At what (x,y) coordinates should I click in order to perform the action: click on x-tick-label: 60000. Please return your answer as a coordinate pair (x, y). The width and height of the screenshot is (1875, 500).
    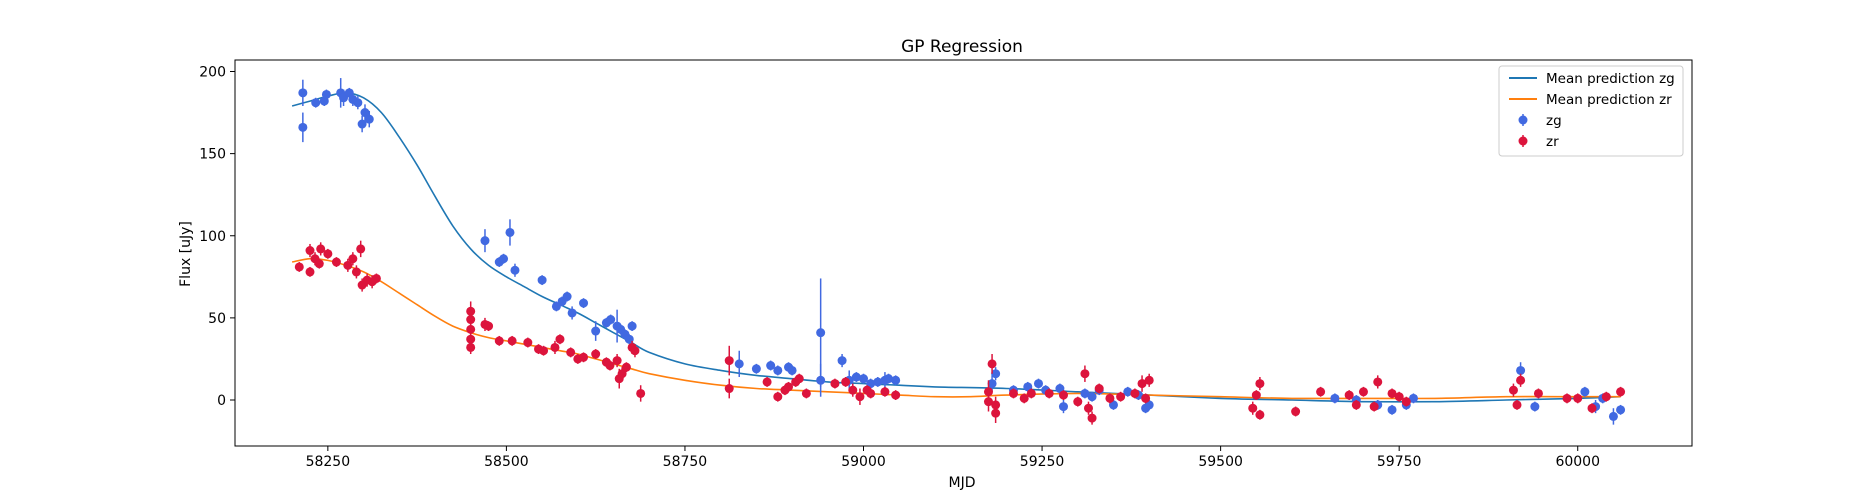
    Looking at the image, I should click on (1577, 462).